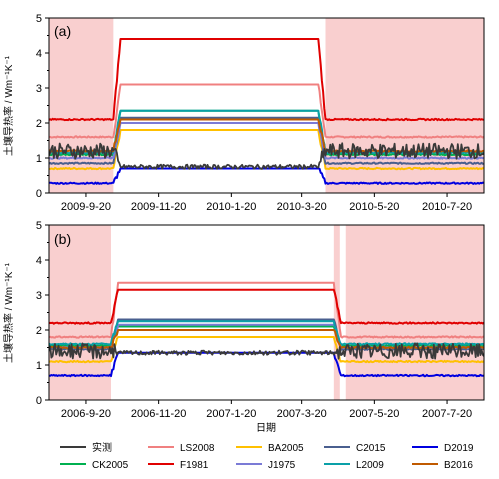 The height and width of the screenshot is (479, 499). I want to click on panel-a-yticks: 0 1 2 3 4 5, so click(42, 106).